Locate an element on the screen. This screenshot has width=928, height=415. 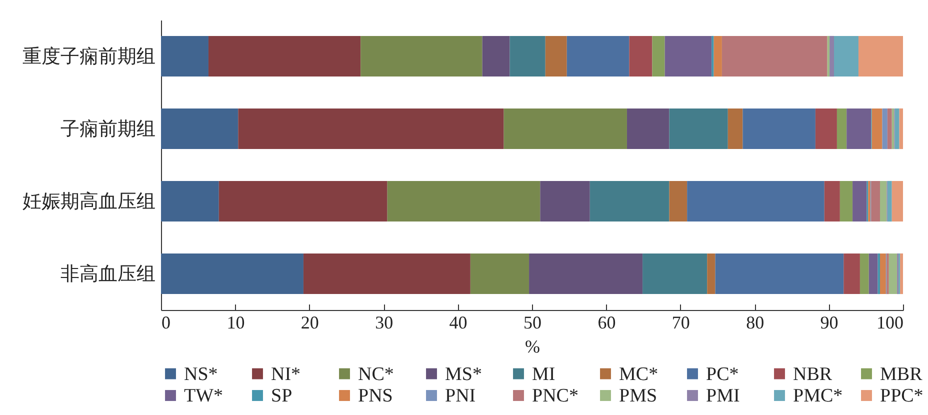
legend-label: NBR is located at coordinates (812, 374).